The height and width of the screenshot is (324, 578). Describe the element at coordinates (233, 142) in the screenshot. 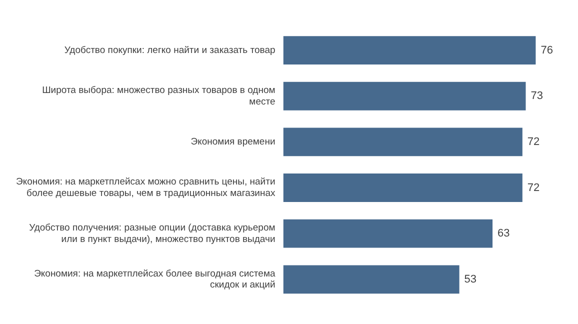

I see `y-tick-label: Экономия времени` at that location.